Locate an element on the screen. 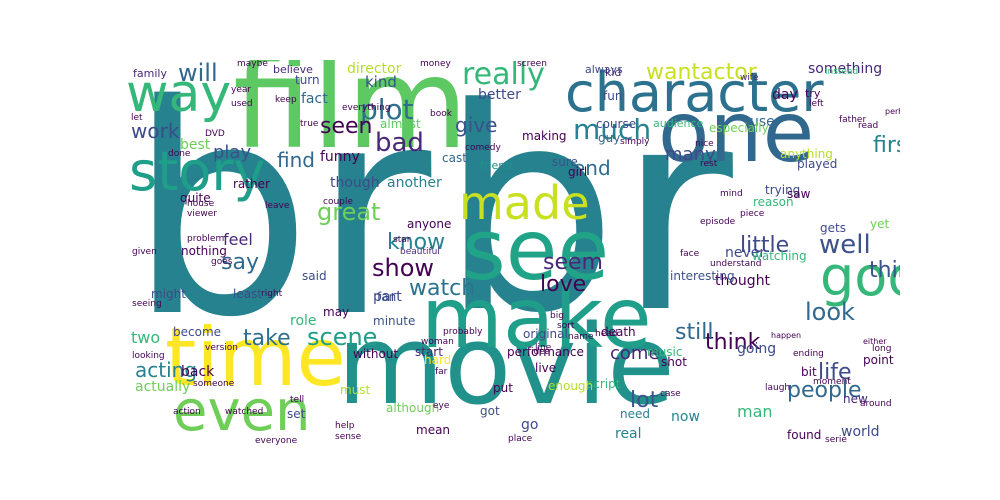 This screenshot has height=500, width=1000. word: either is located at coordinates (875, 341).